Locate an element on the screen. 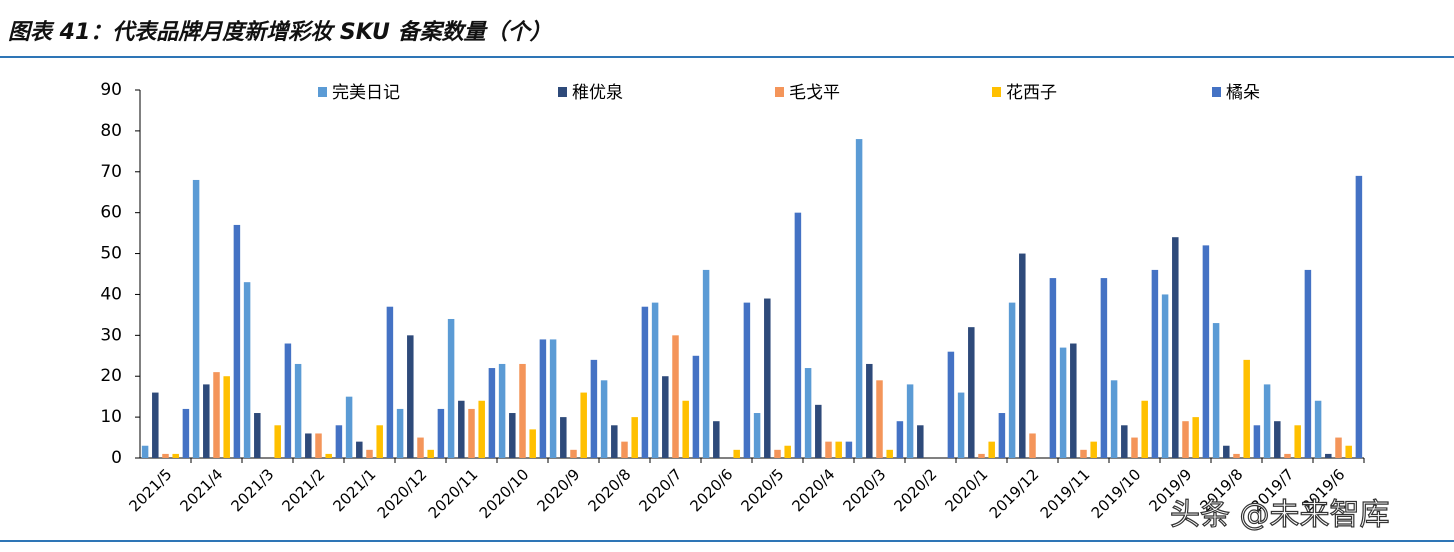  legend-label: 橘朵 is located at coordinates (1243, 93).